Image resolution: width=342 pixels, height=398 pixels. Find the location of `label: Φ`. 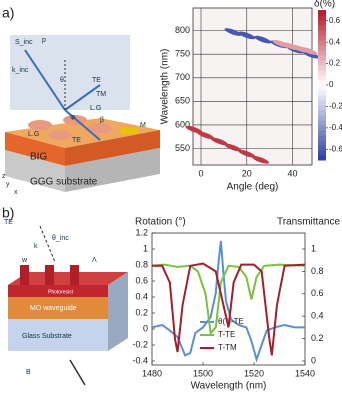

label: Φ is located at coordinates (73, 118).